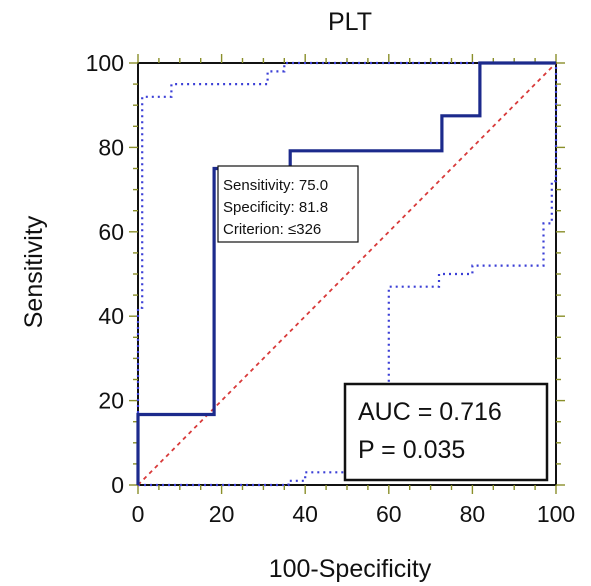  Describe the element at coordinates (275, 185) in the screenshot. I see `annotation-sensitivity: Sensitivity: 75.0` at that location.